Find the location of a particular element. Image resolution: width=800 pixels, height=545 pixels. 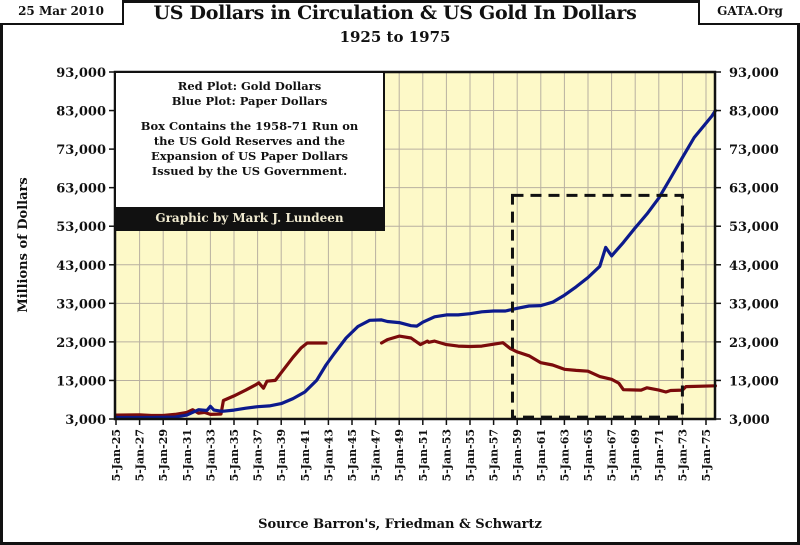

y-tick-label-right: 83,000 is located at coordinates (754, 112).